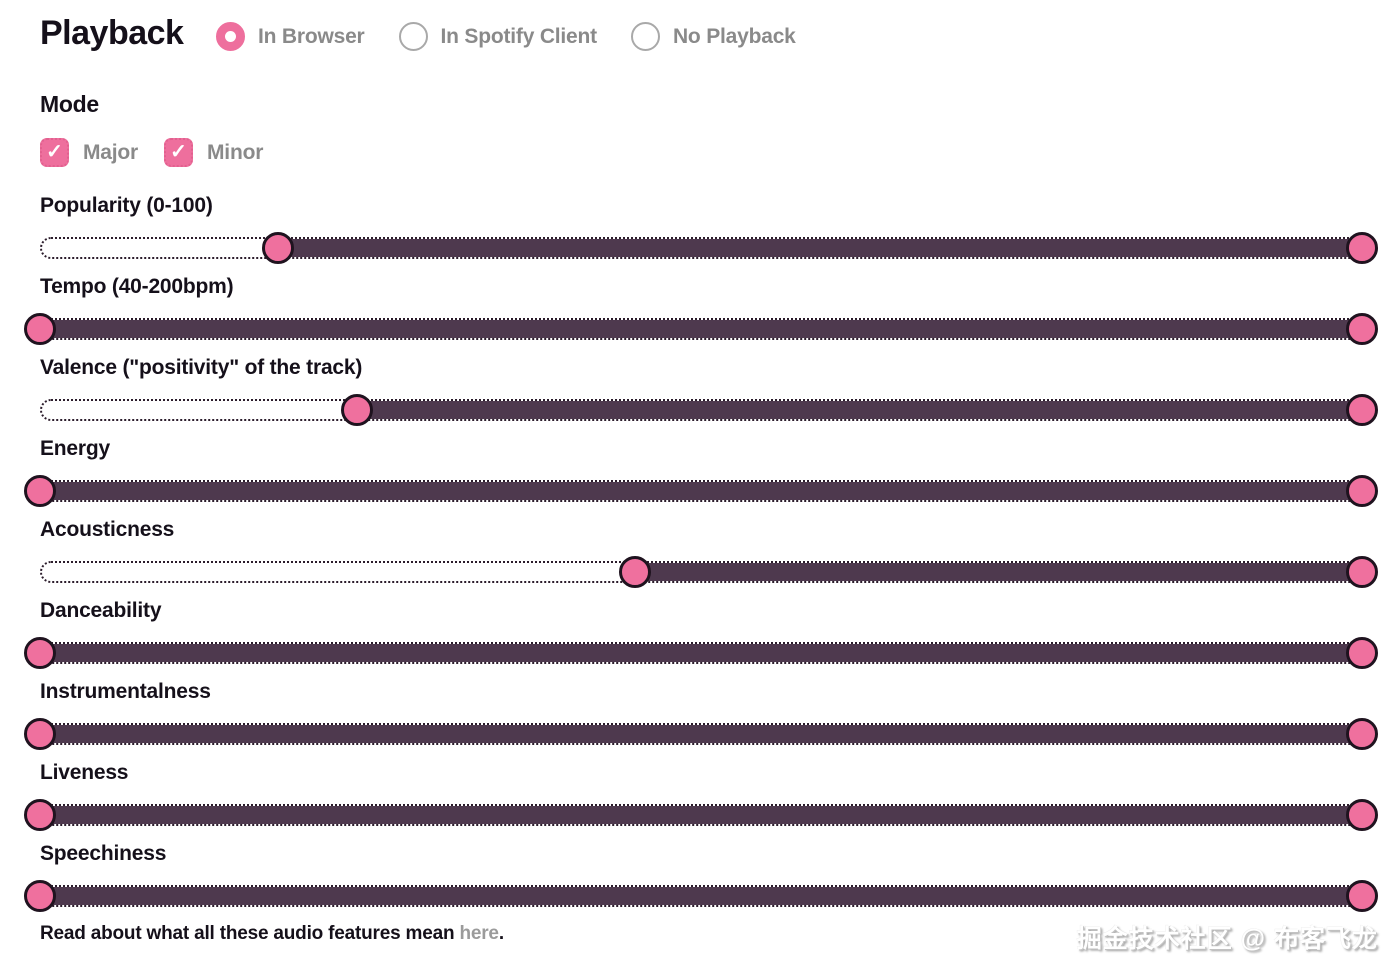  Describe the element at coordinates (519, 36) in the screenshot. I see `radio-label: In Spotify Client` at that location.